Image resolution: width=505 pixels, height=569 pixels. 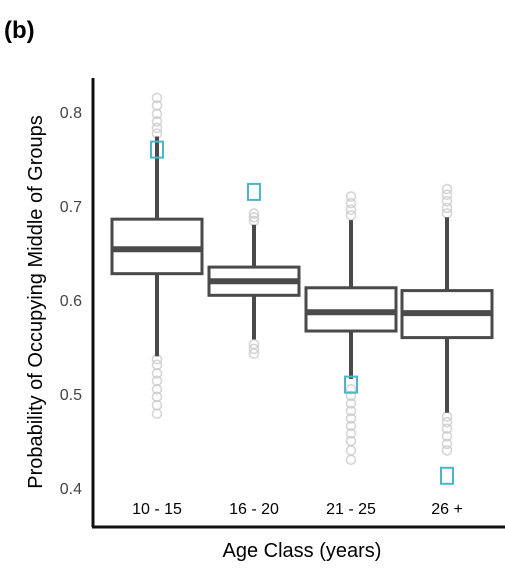 What do you see at coordinates (351, 509) in the screenshot?
I see `x-category-label: 21 - 25` at bounding box center [351, 509].